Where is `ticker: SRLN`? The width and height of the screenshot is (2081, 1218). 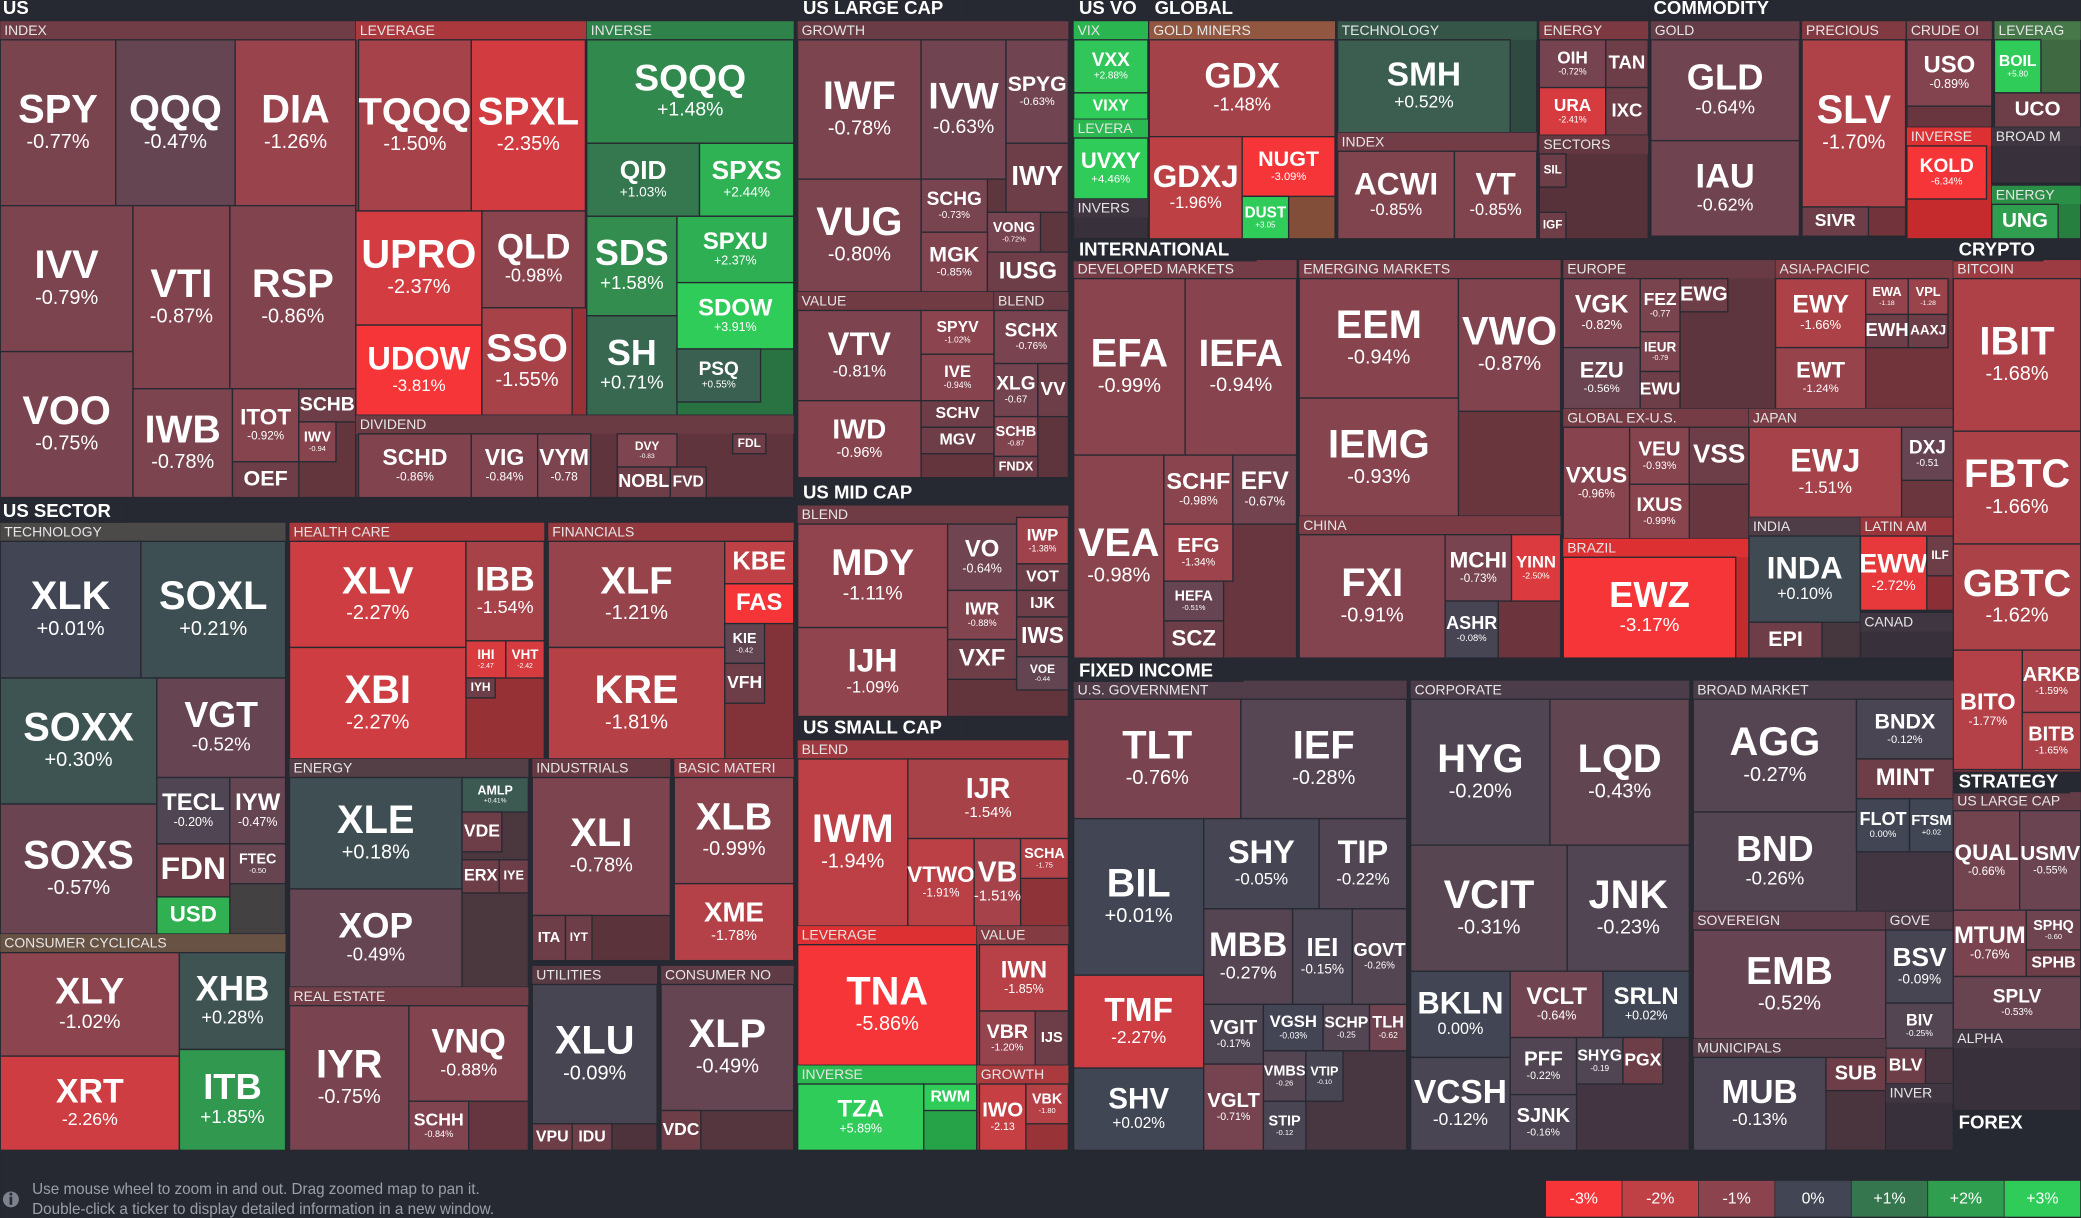
ticker: SRLN is located at coordinates (1646, 996).